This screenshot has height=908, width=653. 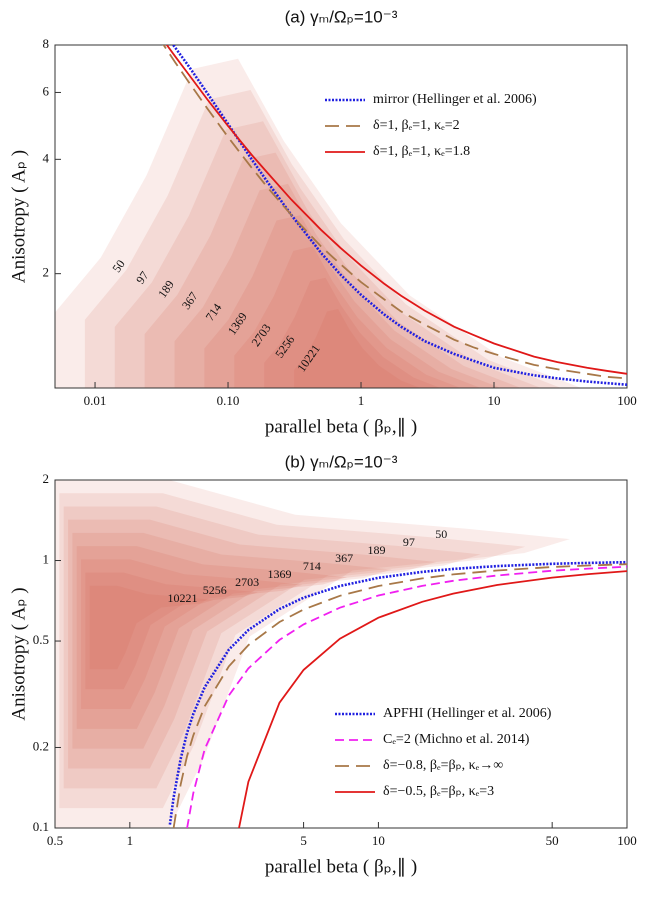 What do you see at coordinates (438, 791) in the screenshot?
I see `legend-label: δ=−0.5, βₑ=βₚ, κₑ=3` at bounding box center [438, 791].